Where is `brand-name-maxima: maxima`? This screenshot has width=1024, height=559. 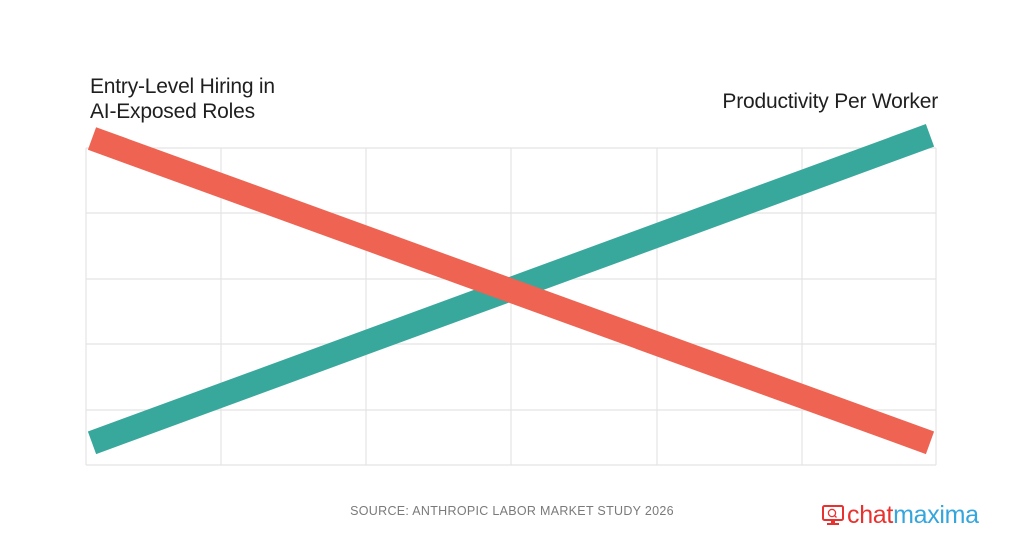
brand-name-maxima: maxima is located at coordinates (936, 514).